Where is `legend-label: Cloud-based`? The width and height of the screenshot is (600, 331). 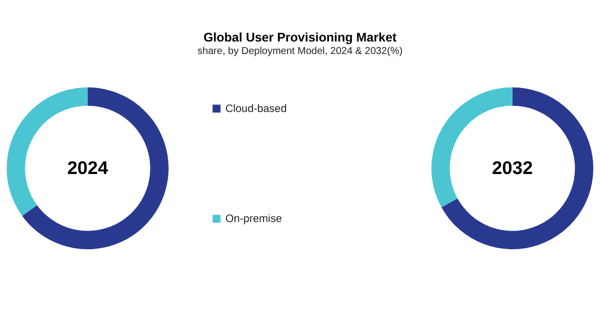
legend-label: Cloud-based is located at coordinates (256, 108).